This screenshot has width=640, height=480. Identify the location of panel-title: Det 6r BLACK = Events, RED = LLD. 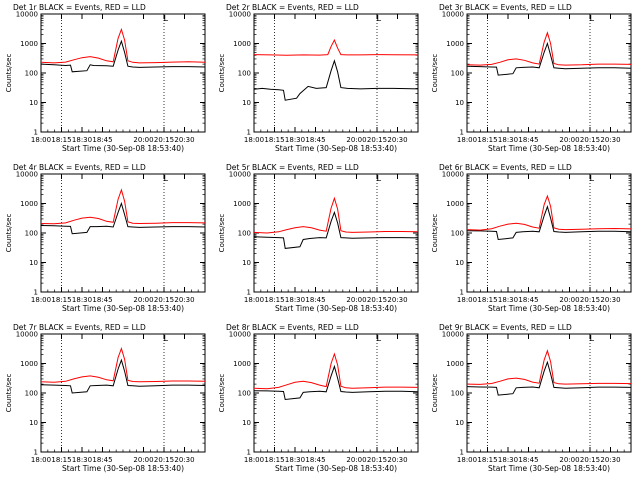
(505, 167).